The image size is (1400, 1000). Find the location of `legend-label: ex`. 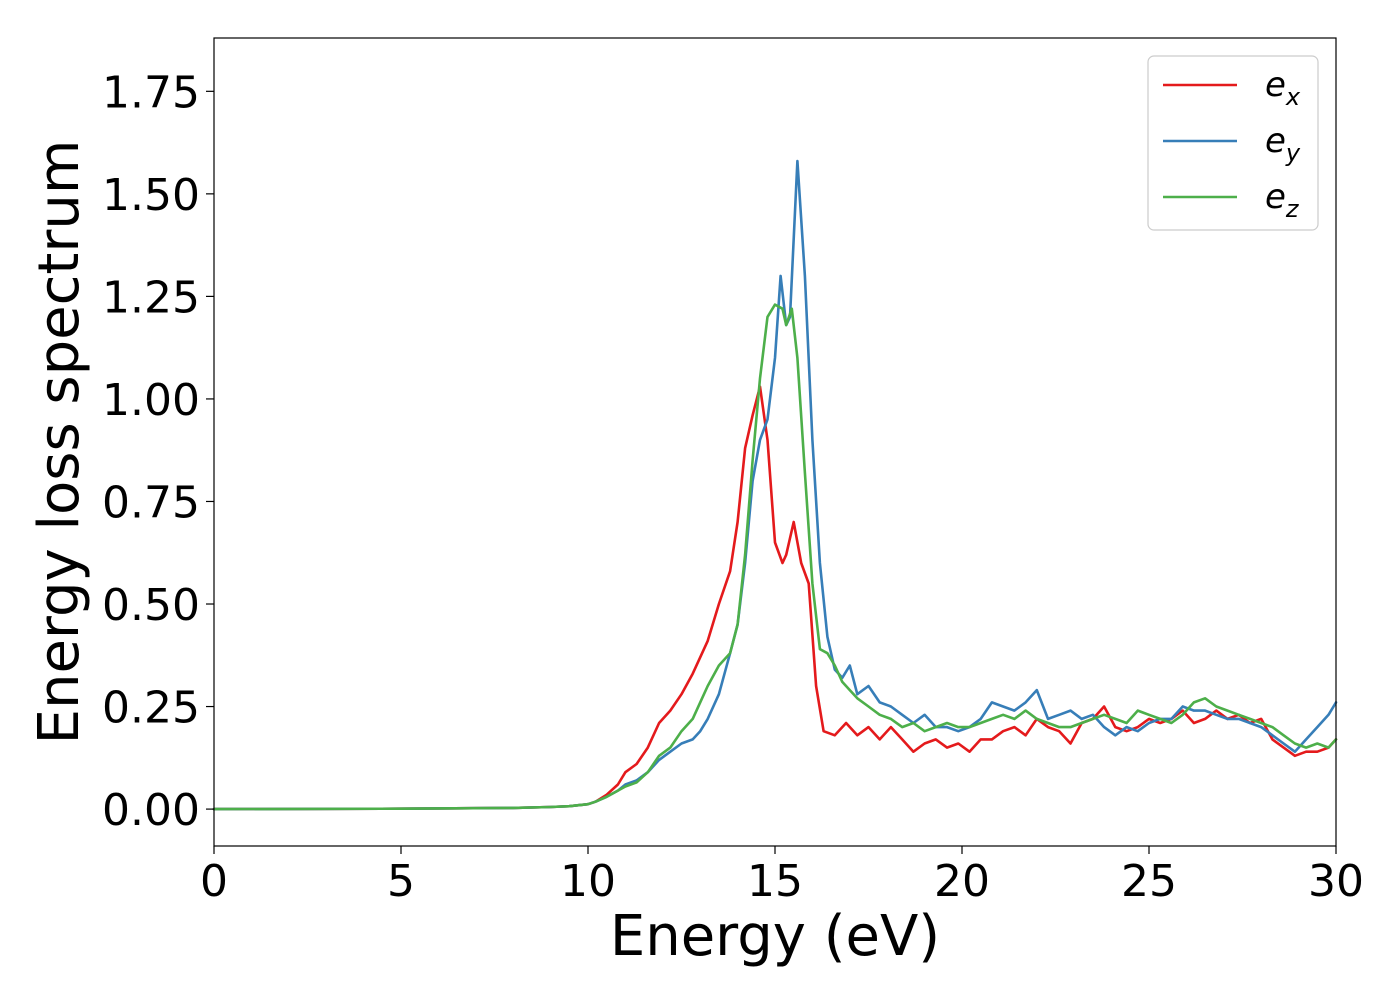

legend-label: ex is located at coordinates (1283, 88).